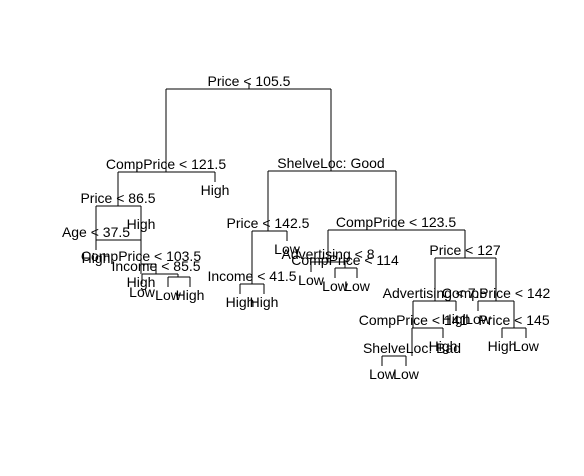 The image size is (584, 476). Describe the element at coordinates (117, 198) in the screenshot. I see `tree-split-label: Price < 86.5` at that location.